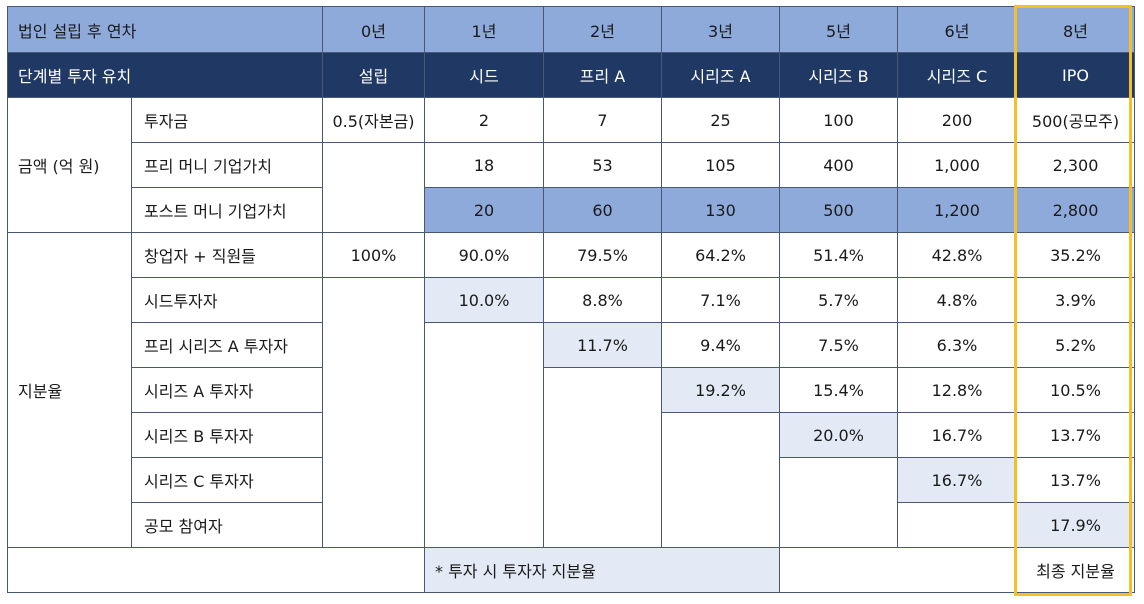 Image resolution: width=1144 pixels, height=604 pixels. I want to click on amount-group-label: 금액 (억 원), so click(69, 165).